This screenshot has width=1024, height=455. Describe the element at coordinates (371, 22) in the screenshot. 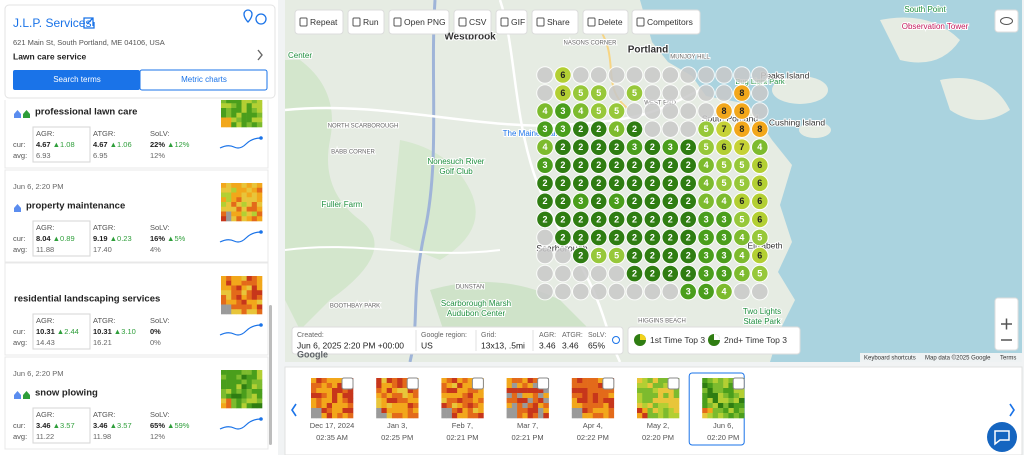

I see `toolbar-label: Run` at that location.